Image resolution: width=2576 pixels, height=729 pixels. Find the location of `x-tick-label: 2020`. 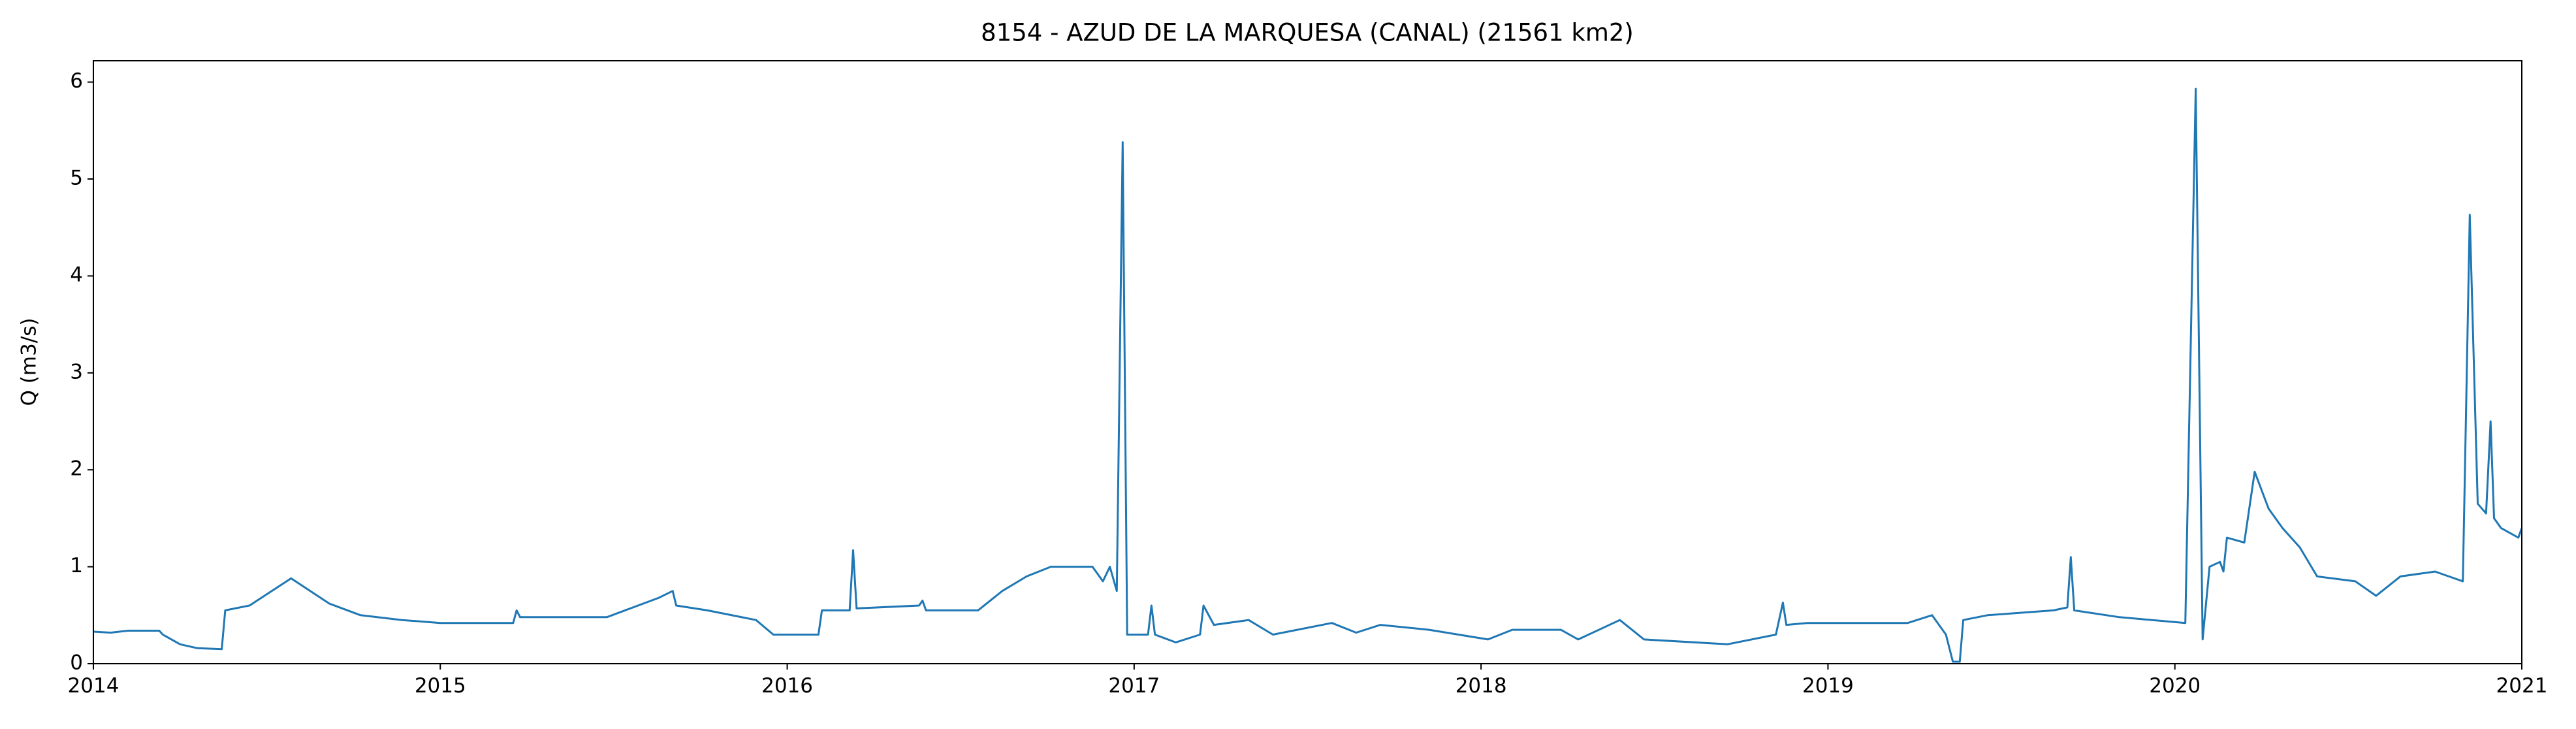

x-tick-label: 2020 is located at coordinates (2175, 686).